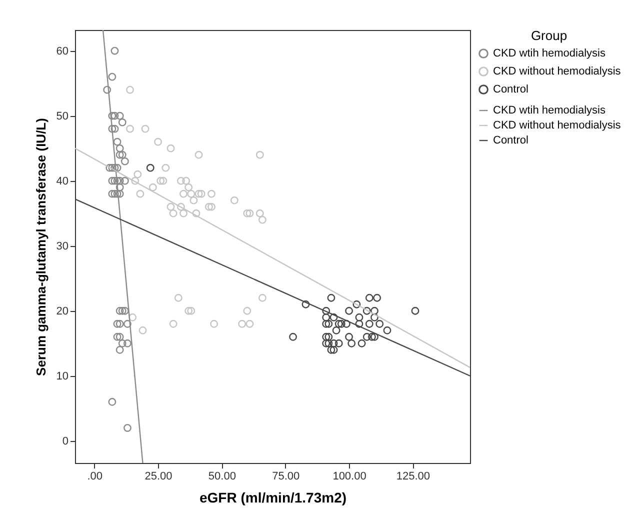  I want to click on x-tick-label: 75.00, so click(286, 476).